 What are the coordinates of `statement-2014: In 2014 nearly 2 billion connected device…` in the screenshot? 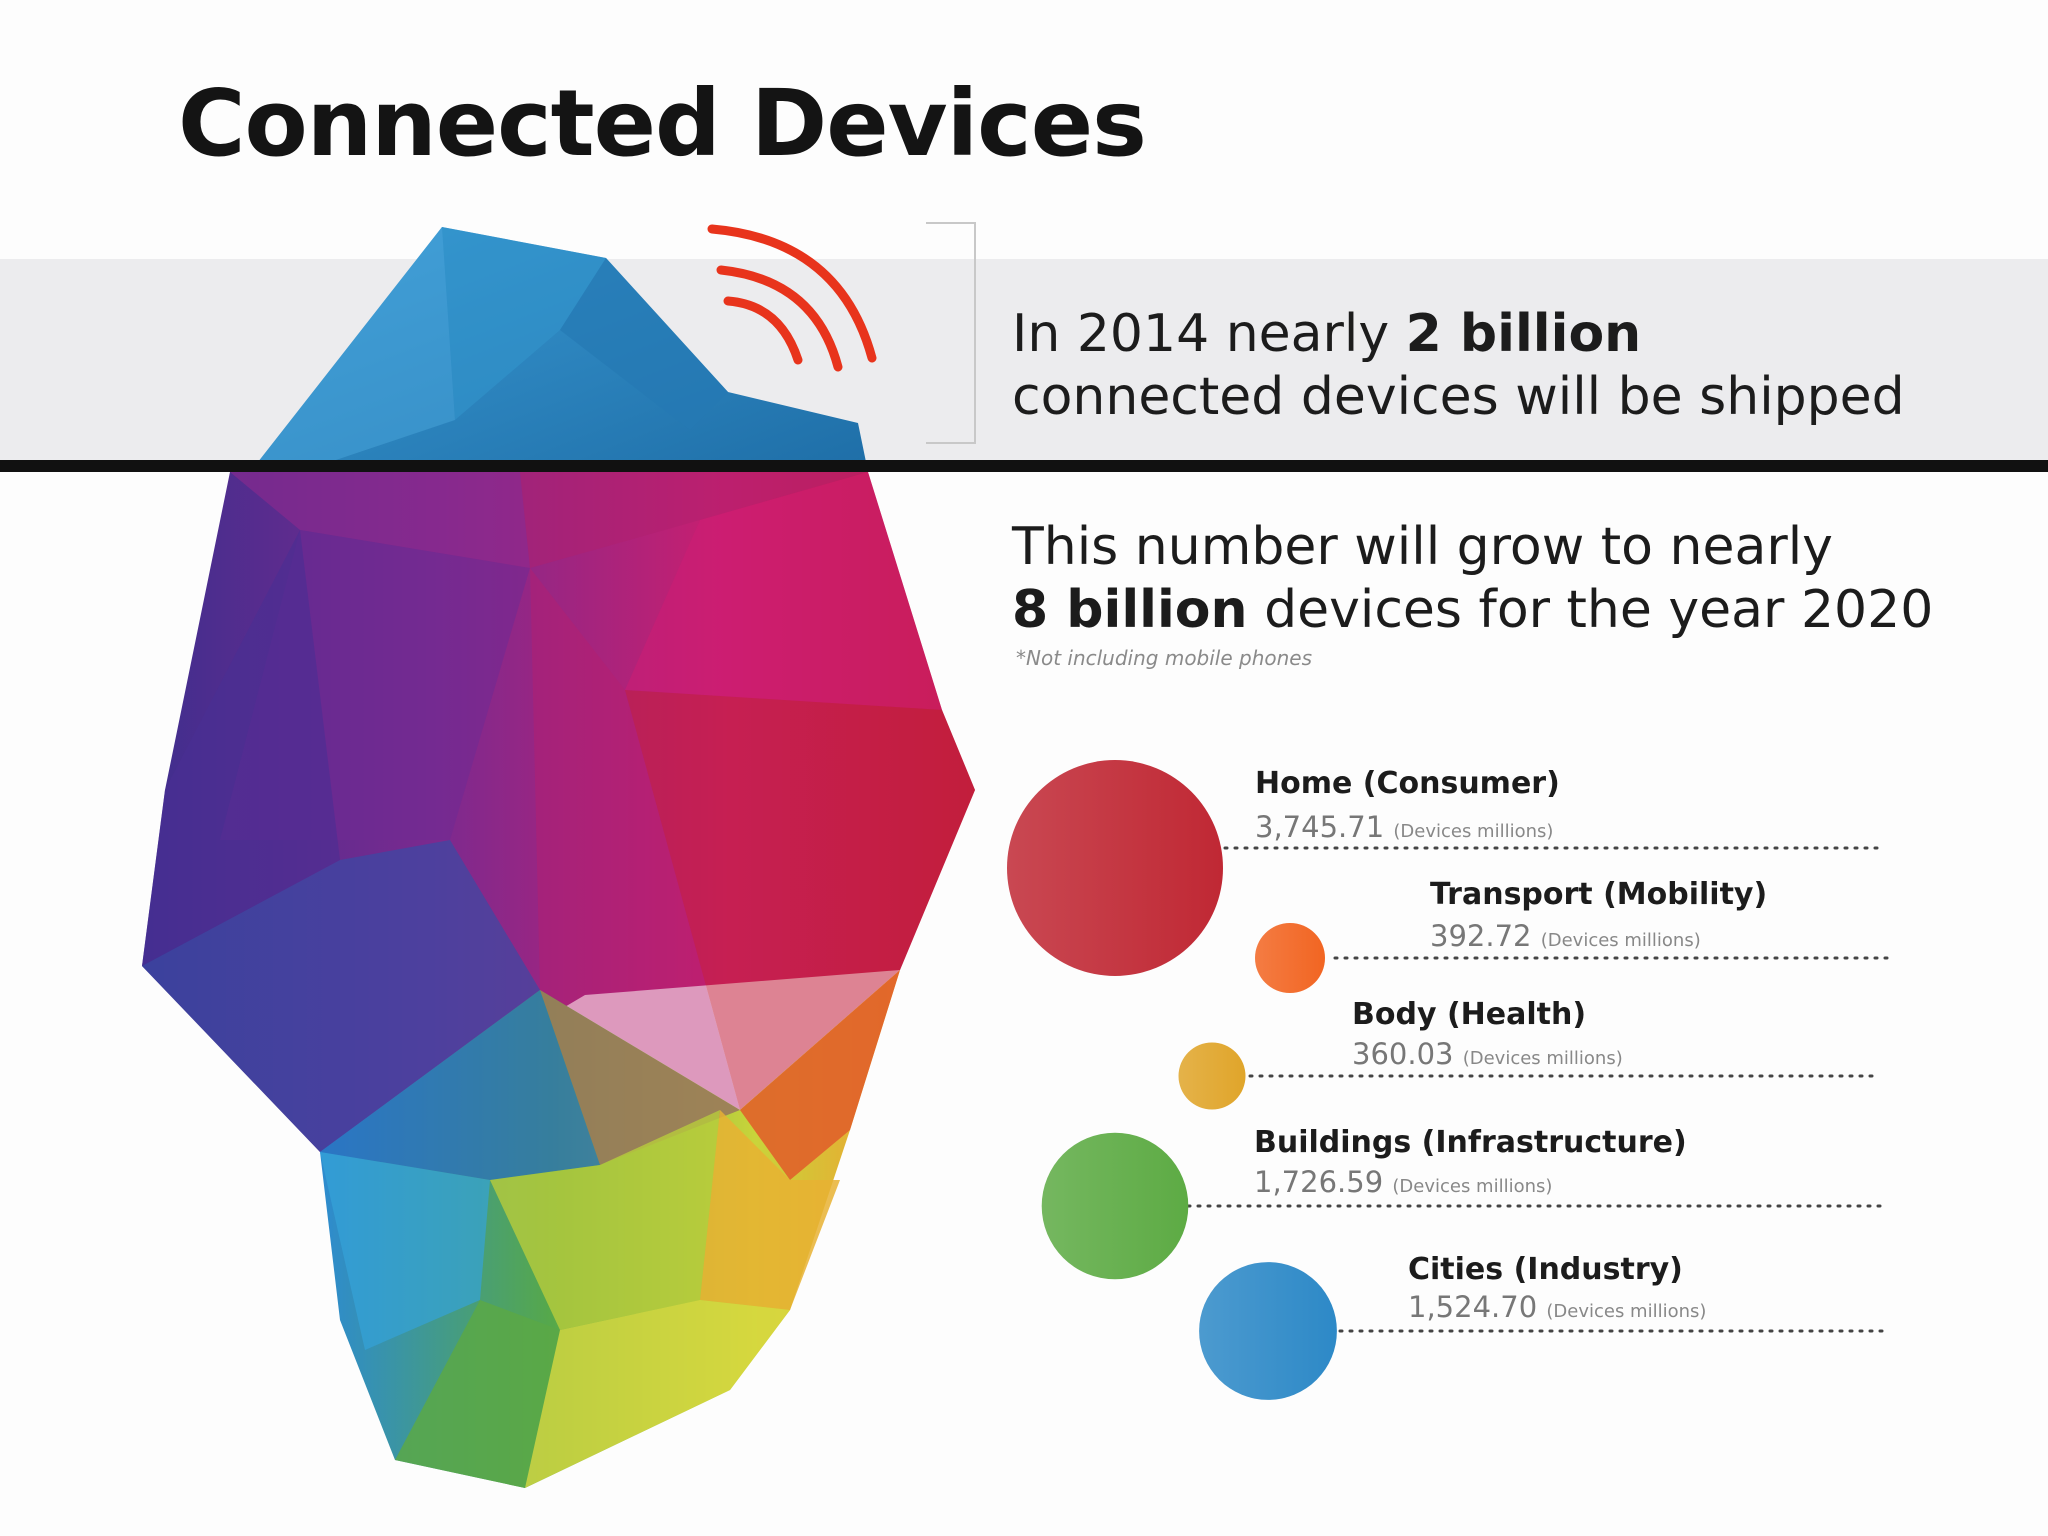 It's located at (1458, 365).